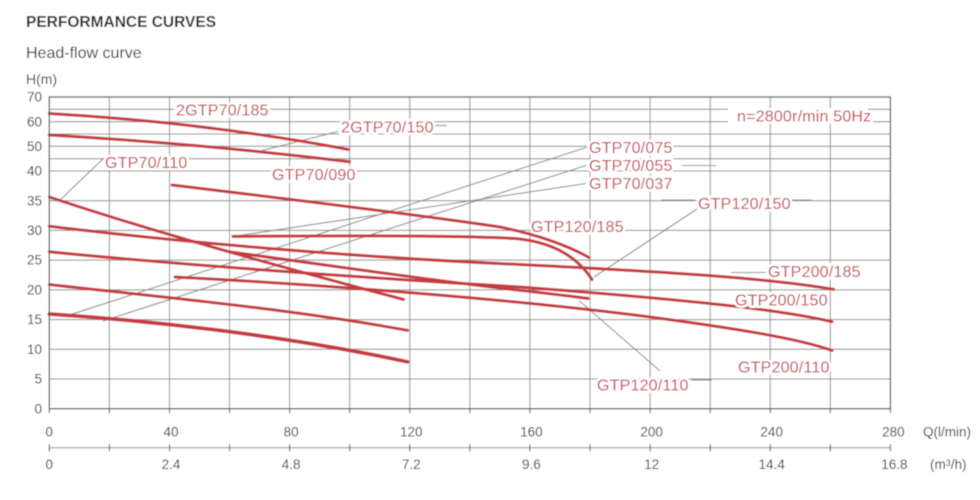 The image size is (980, 500). What do you see at coordinates (34, 121) in the screenshot?
I see `svg-text: 60` at bounding box center [34, 121].